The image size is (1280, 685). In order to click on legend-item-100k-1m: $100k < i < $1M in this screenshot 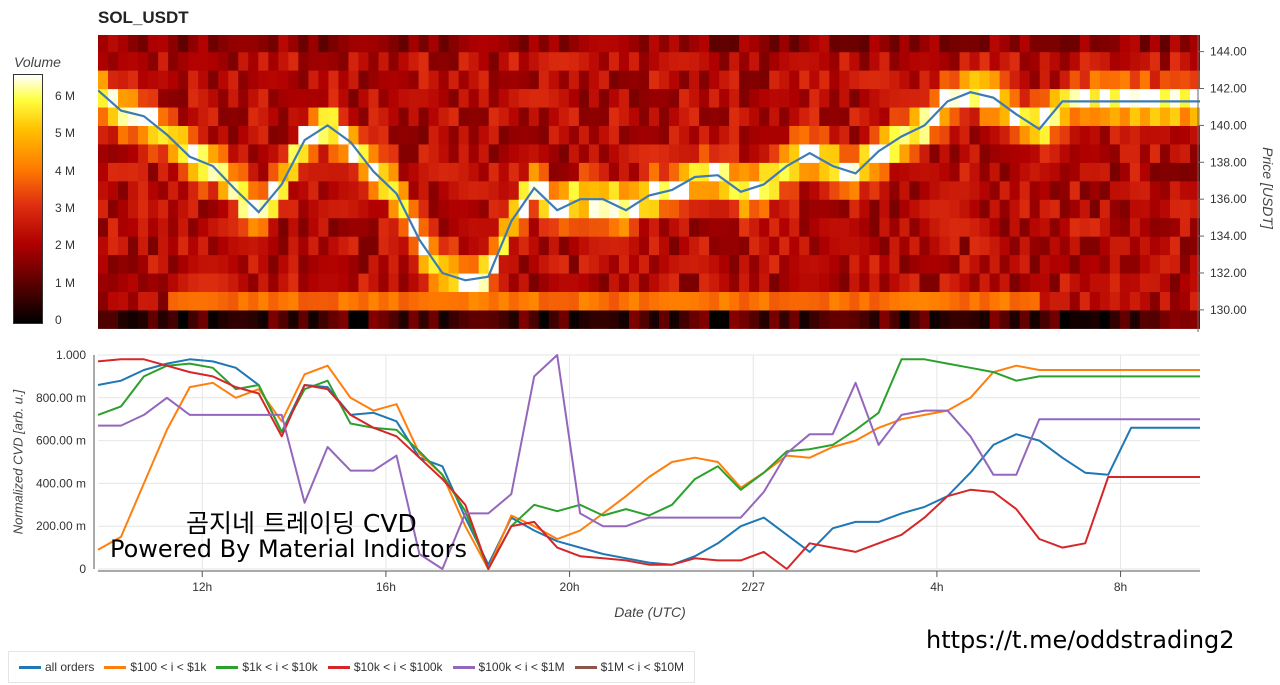, I will do `click(508, 667)`.